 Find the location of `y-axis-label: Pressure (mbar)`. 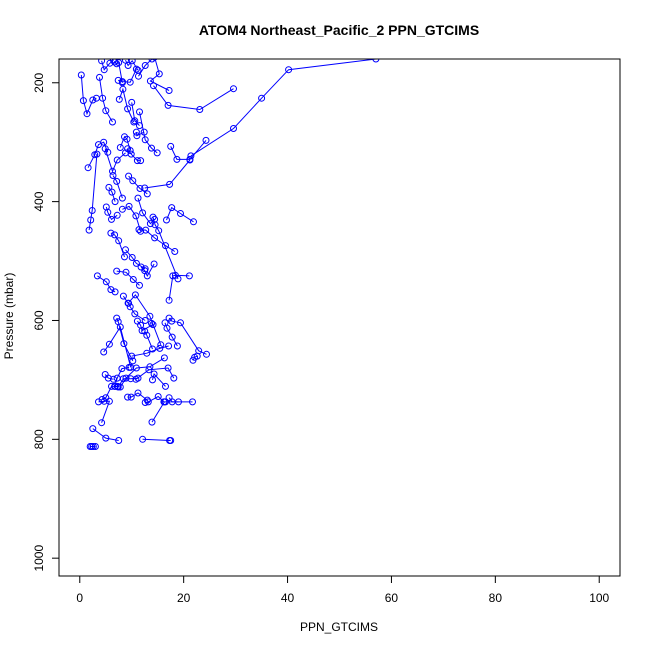

y-axis-label: Pressure (mbar) is located at coordinates (9, 316).